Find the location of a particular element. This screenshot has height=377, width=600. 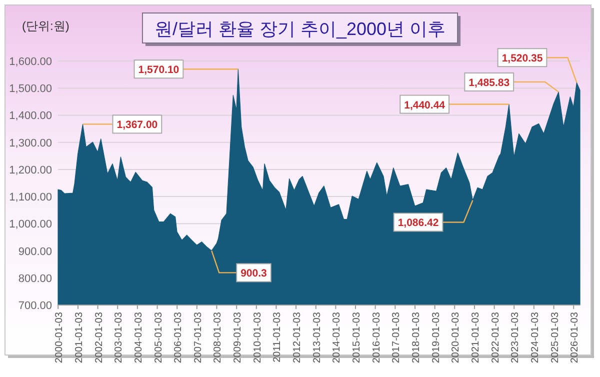

x-tick-label: 2002-01-03 is located at coordinates (99, 338).